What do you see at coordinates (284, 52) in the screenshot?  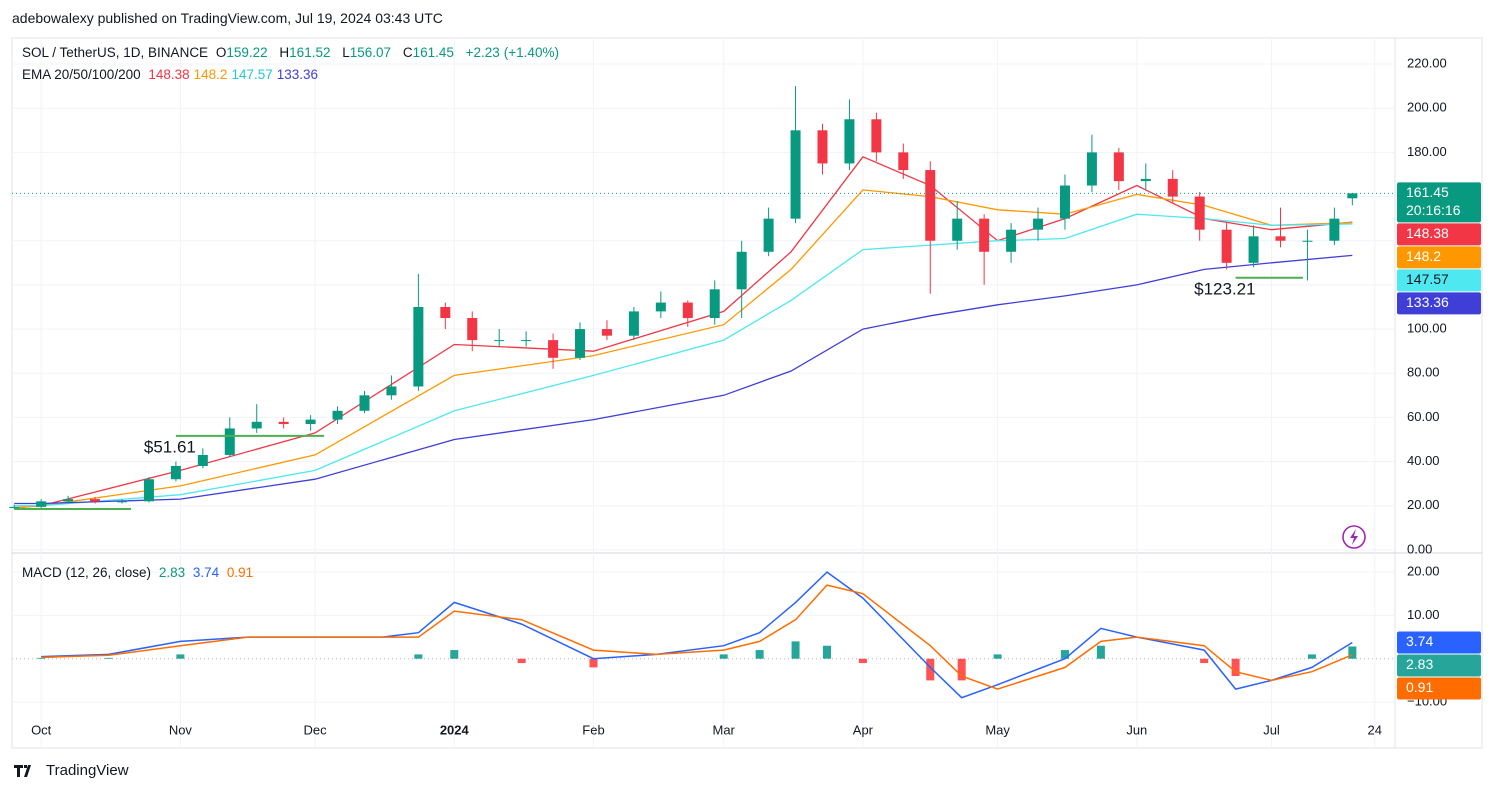 I see `ohlc-label: H` at bounding box center [284, 52].